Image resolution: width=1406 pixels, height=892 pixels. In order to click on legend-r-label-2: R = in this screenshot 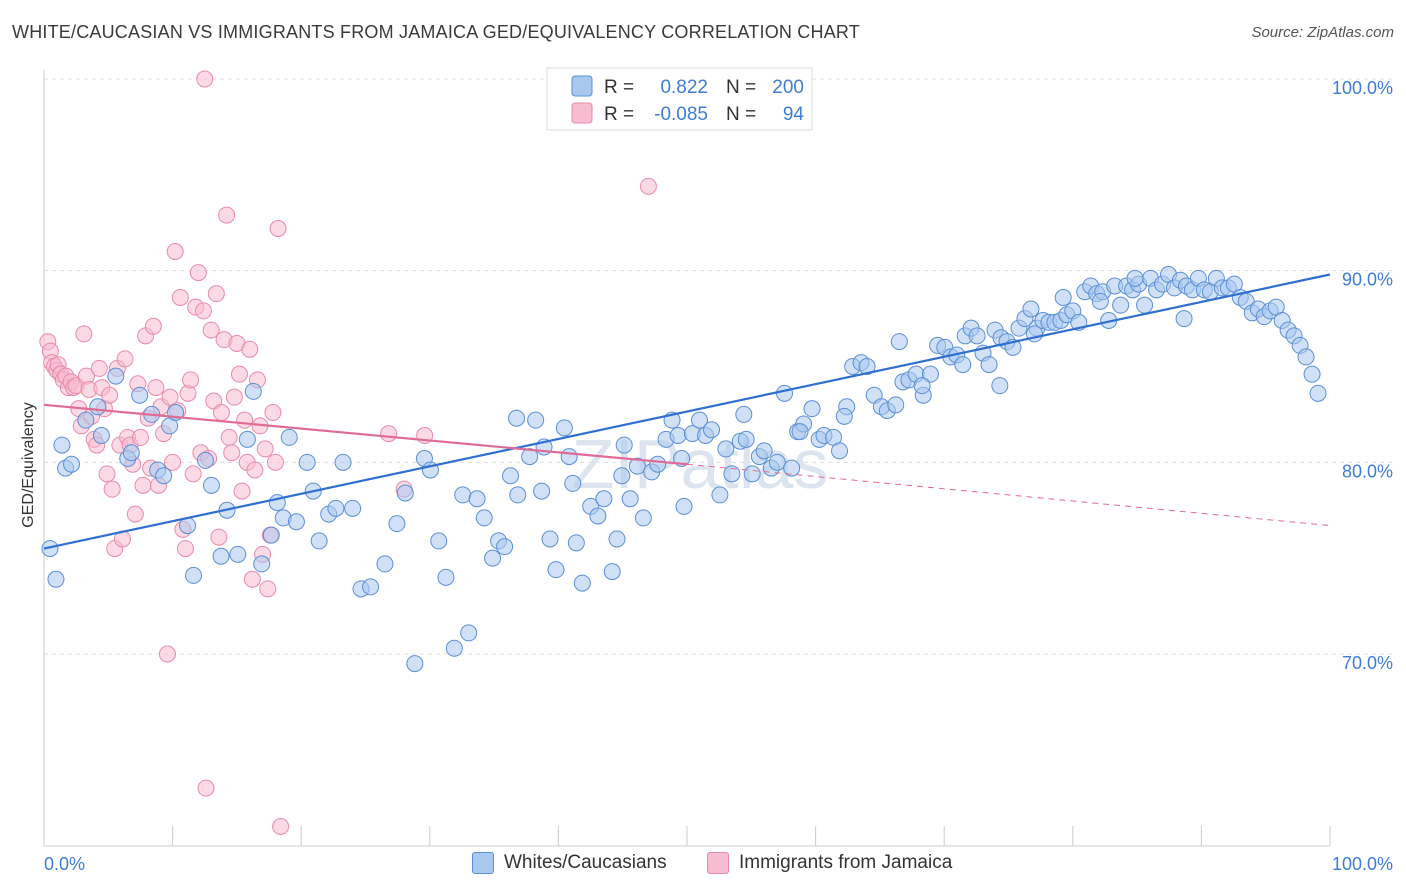, I will do `click(619, 114)`.